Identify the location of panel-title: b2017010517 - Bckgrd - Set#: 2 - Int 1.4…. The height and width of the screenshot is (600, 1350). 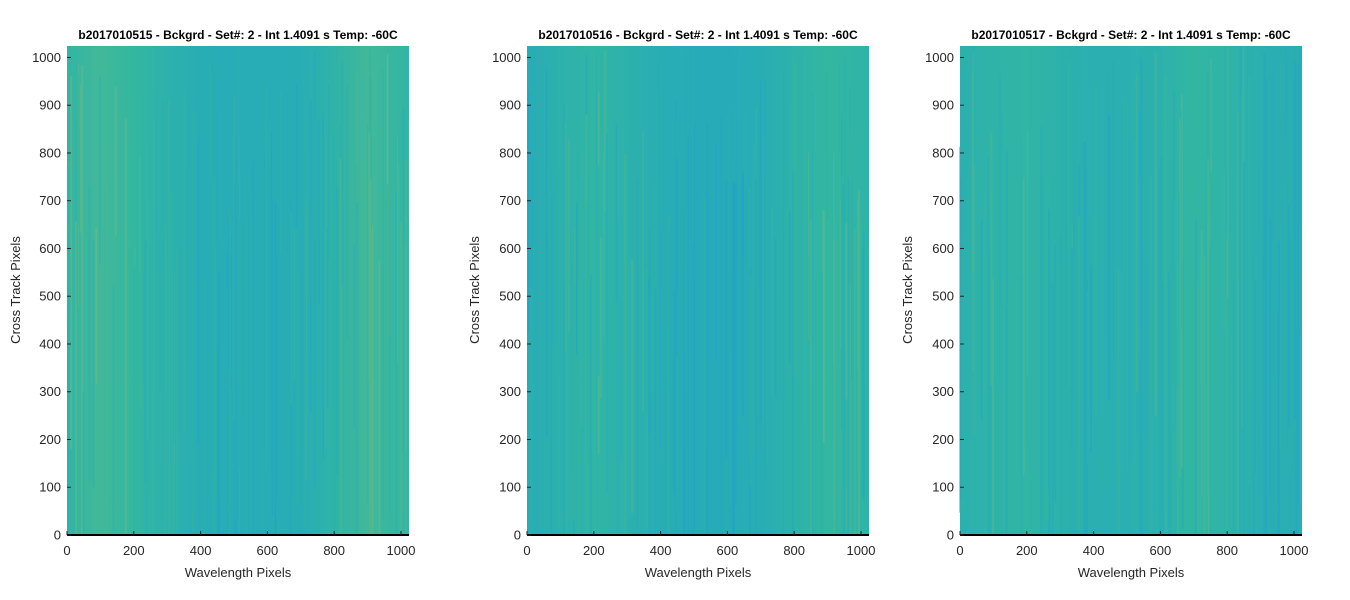
(1131, 35).